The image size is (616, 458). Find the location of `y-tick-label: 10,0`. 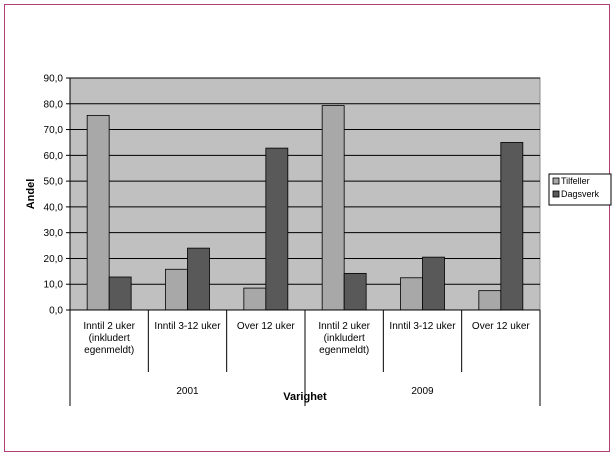

y-tick-label: 10,0 is located at coordinates (54, 285).